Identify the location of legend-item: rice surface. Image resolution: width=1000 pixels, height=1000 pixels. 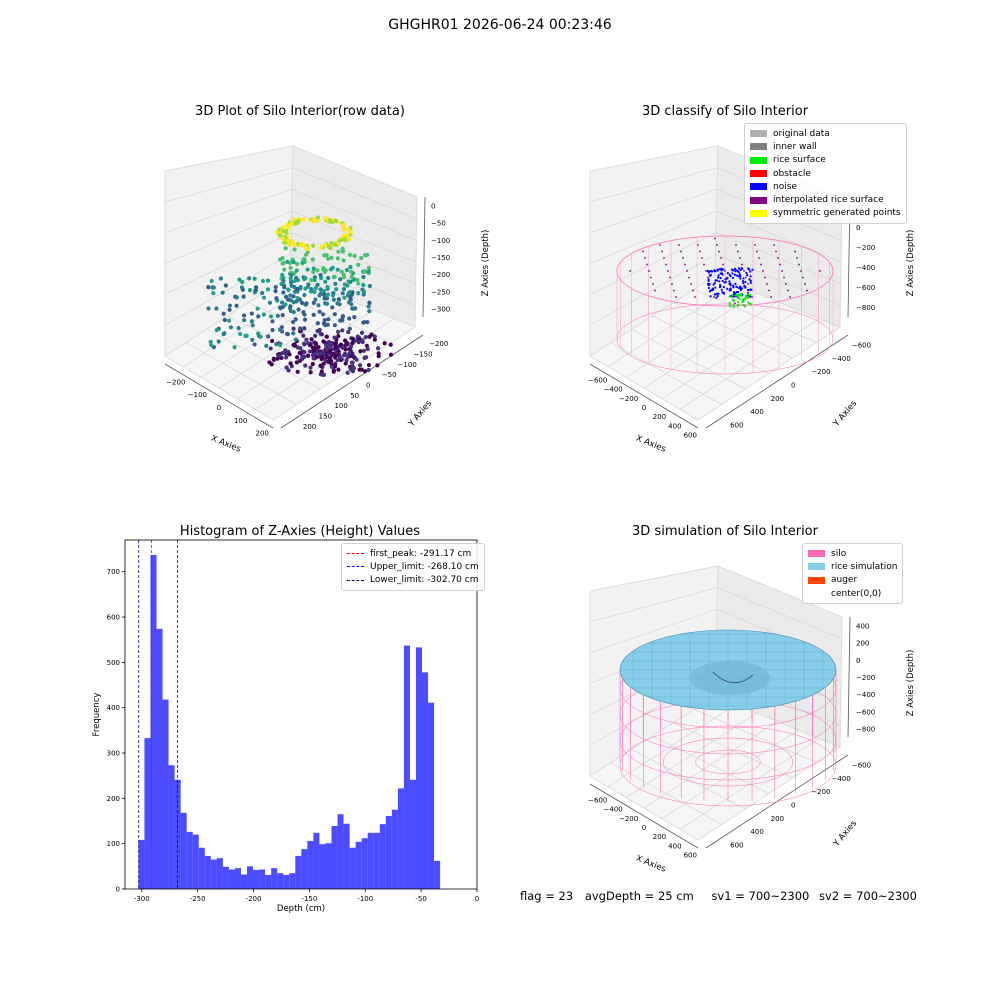
(825, 160).